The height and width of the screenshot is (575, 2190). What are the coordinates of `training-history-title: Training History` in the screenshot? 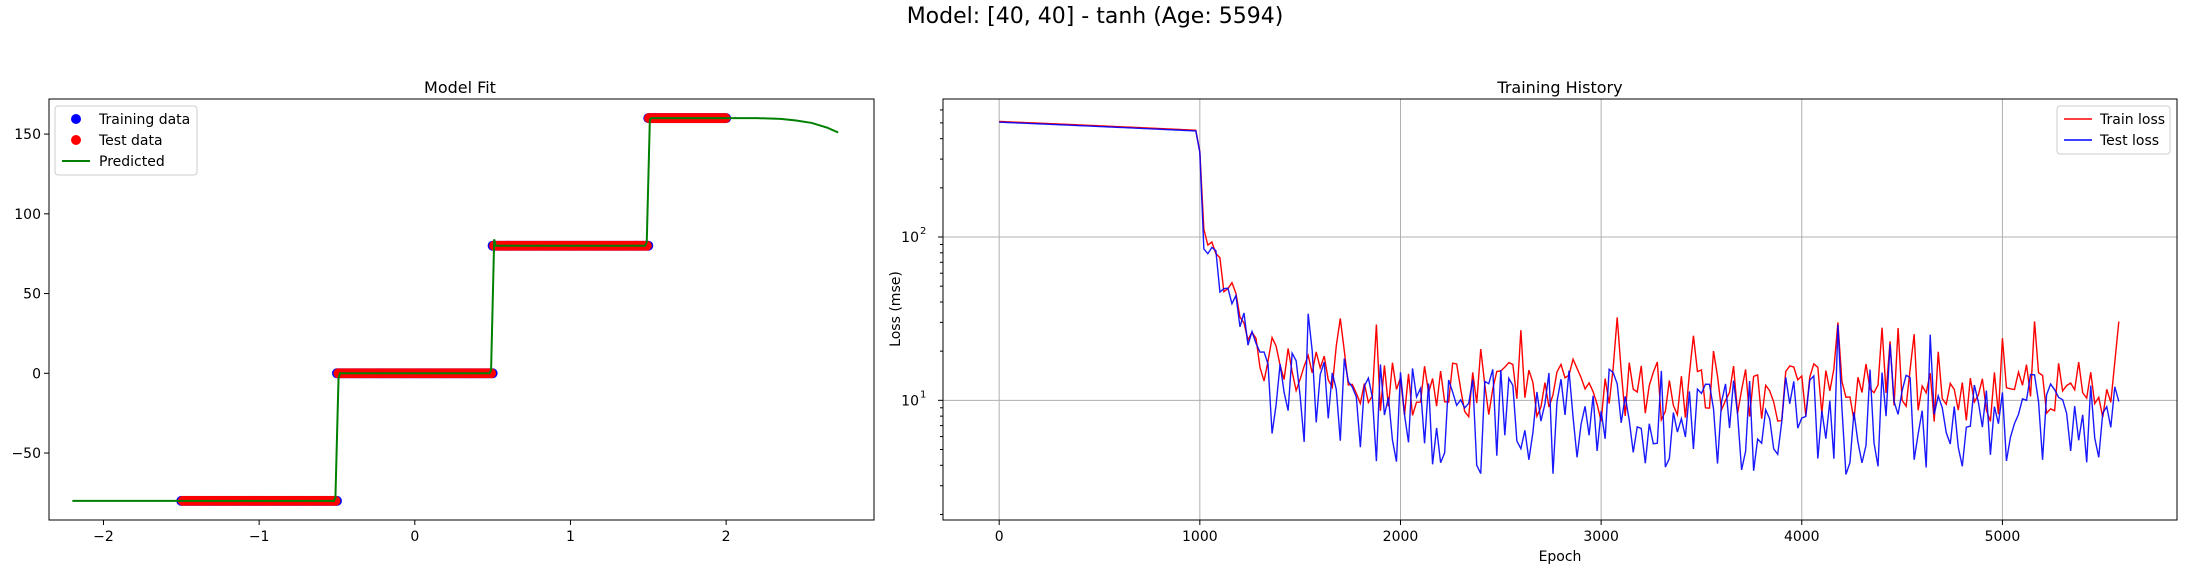 It's located at (1559, 87).